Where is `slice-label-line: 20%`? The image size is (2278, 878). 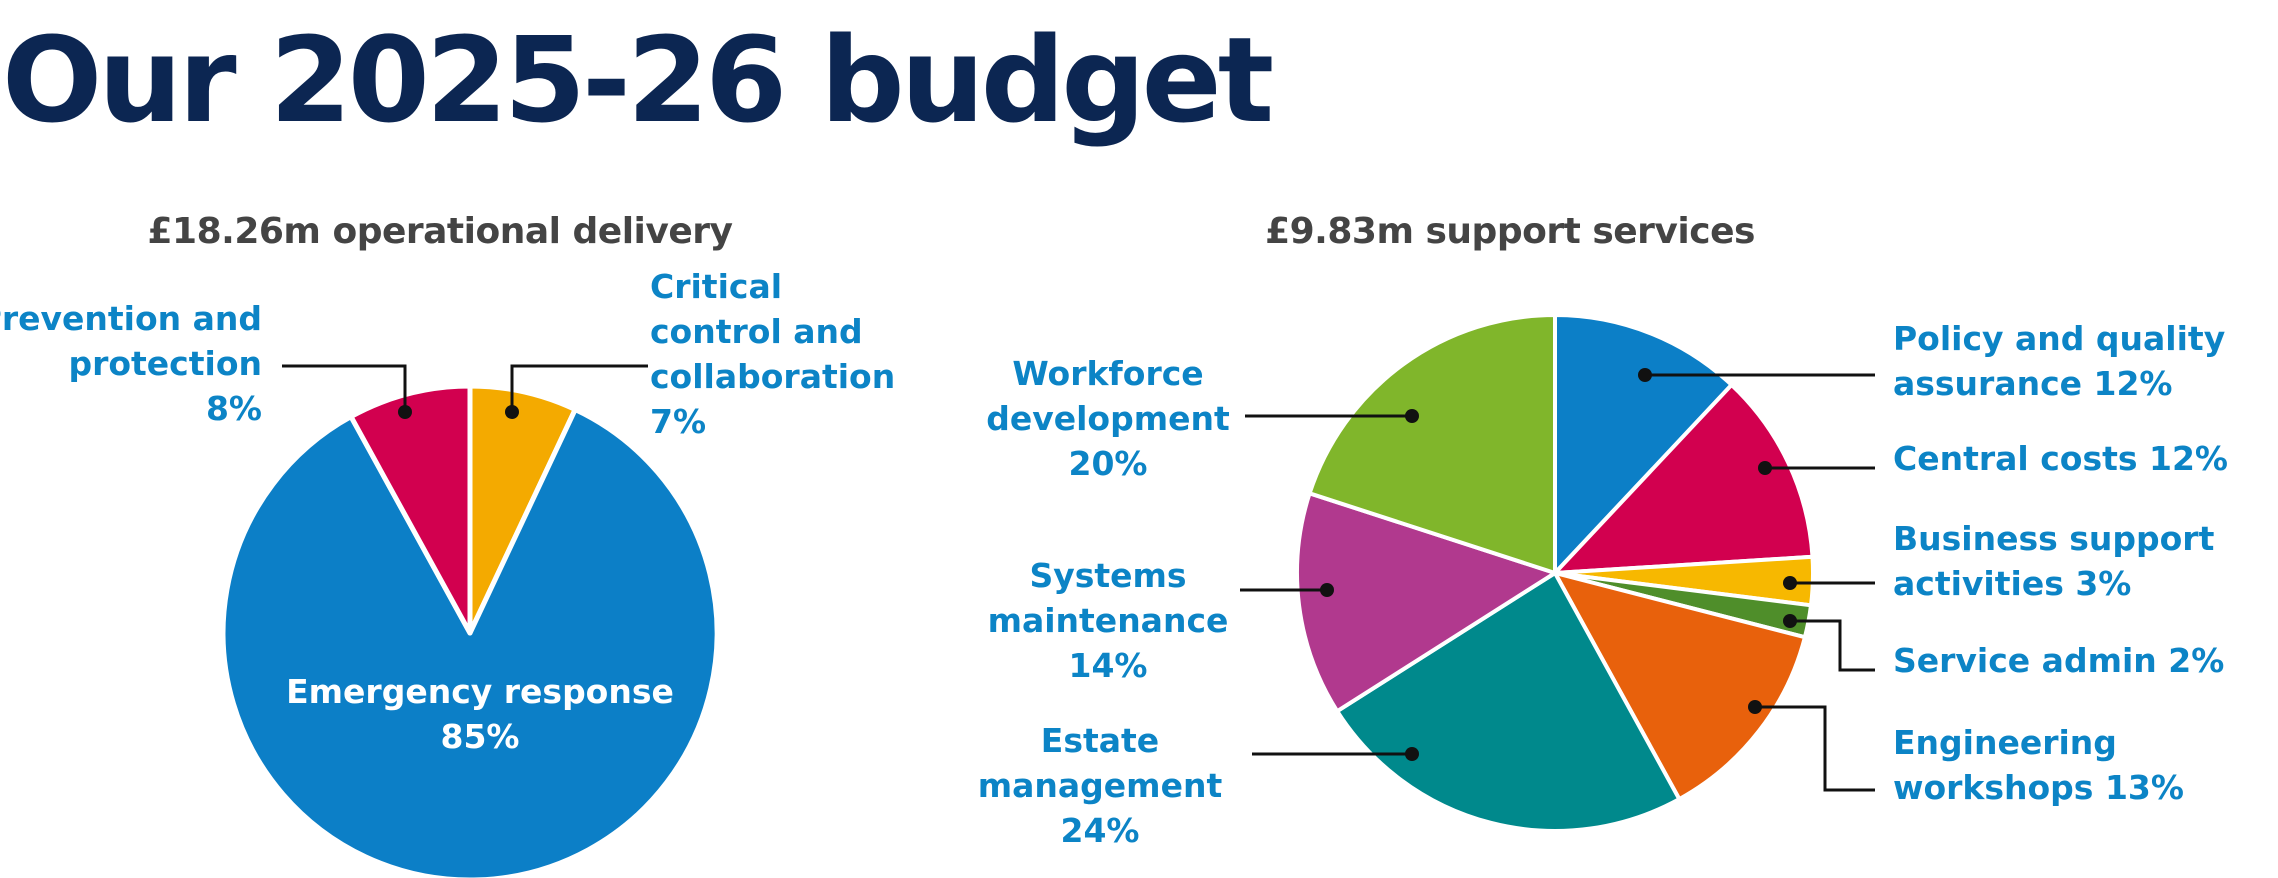
slice-label-line: 20% is located at coordinates (1108, 463).